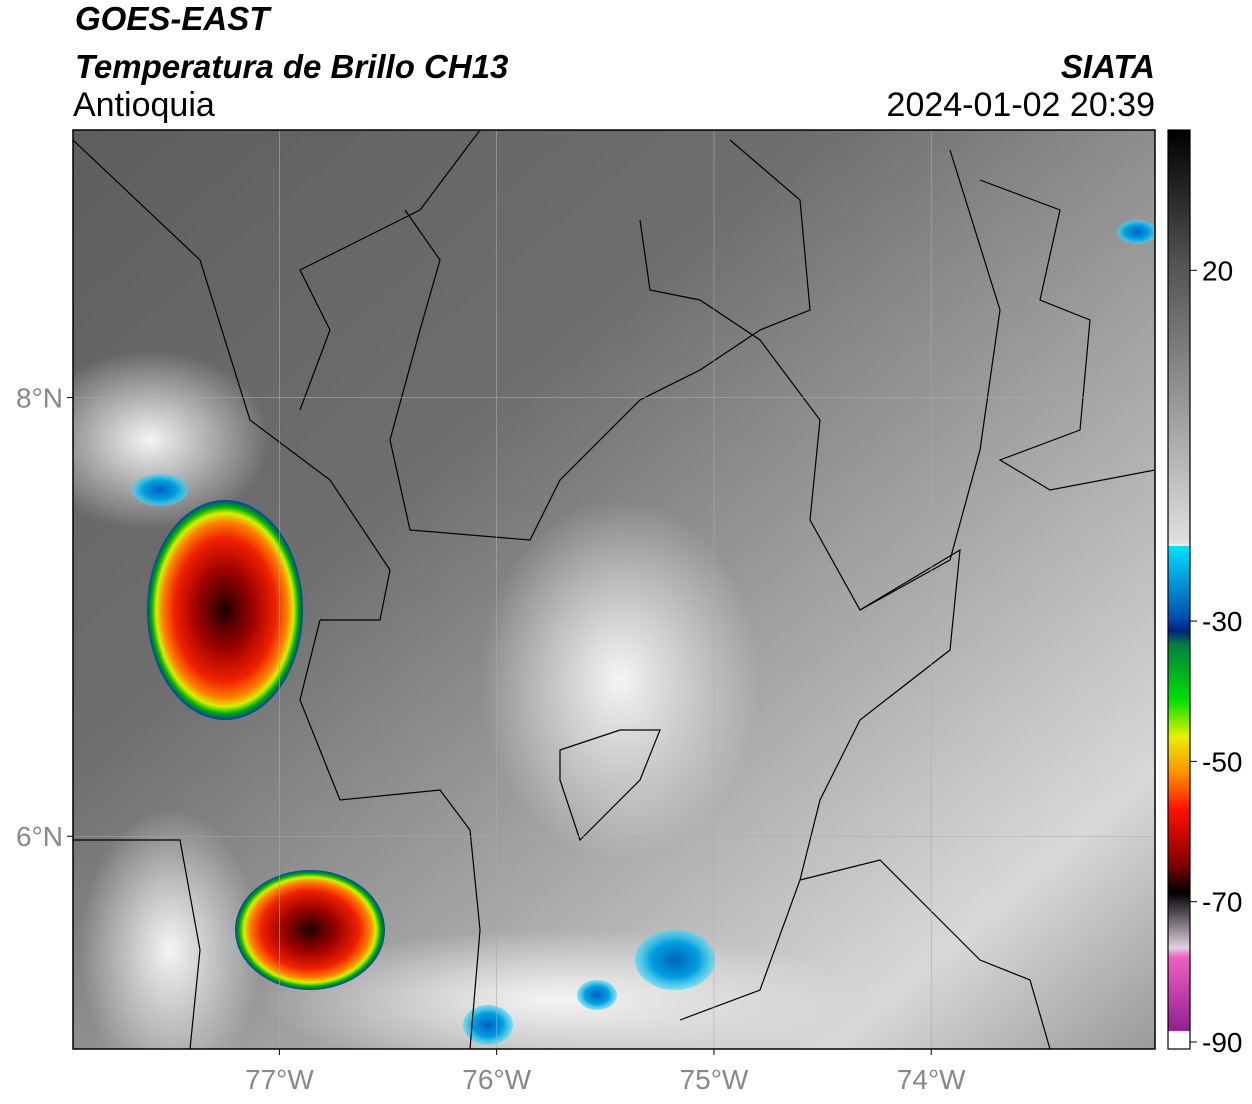  I want to click on colorbar-tick-label: -50, so click(1222, 761).